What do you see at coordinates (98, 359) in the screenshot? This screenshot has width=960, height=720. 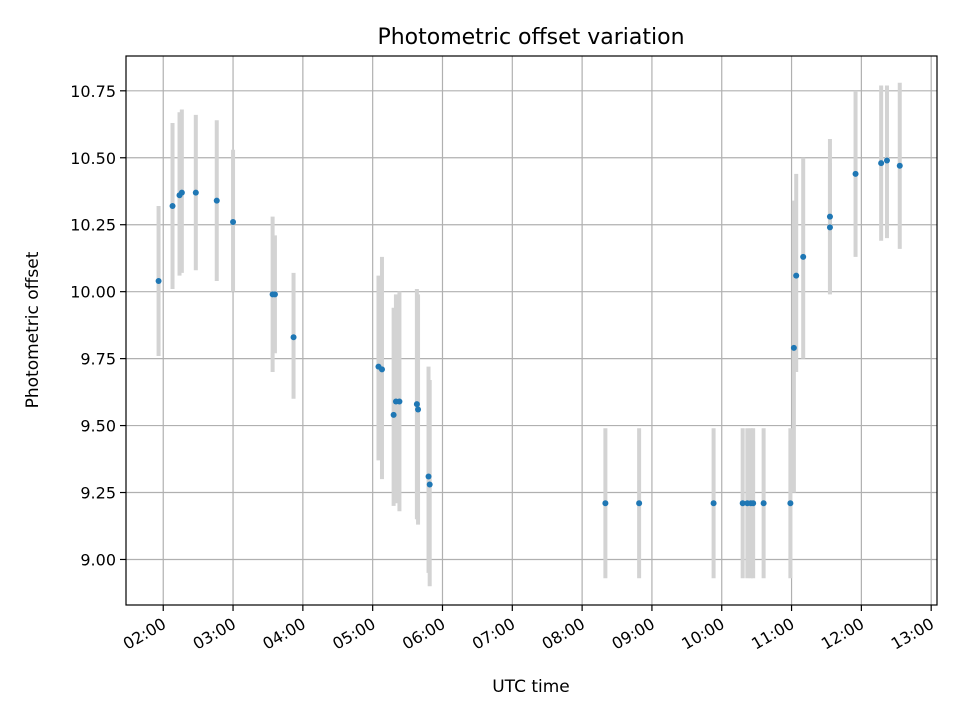 I see `y-tick-label: 9.75` at bounding box center [98, 359].